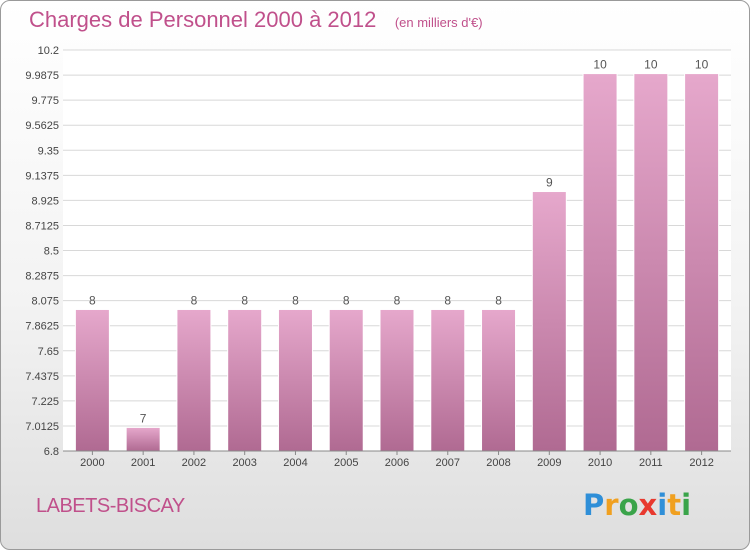 This screenshot has height=550, width=750. I want to click on y-tick-label: 9.9875, so click(42, 76).